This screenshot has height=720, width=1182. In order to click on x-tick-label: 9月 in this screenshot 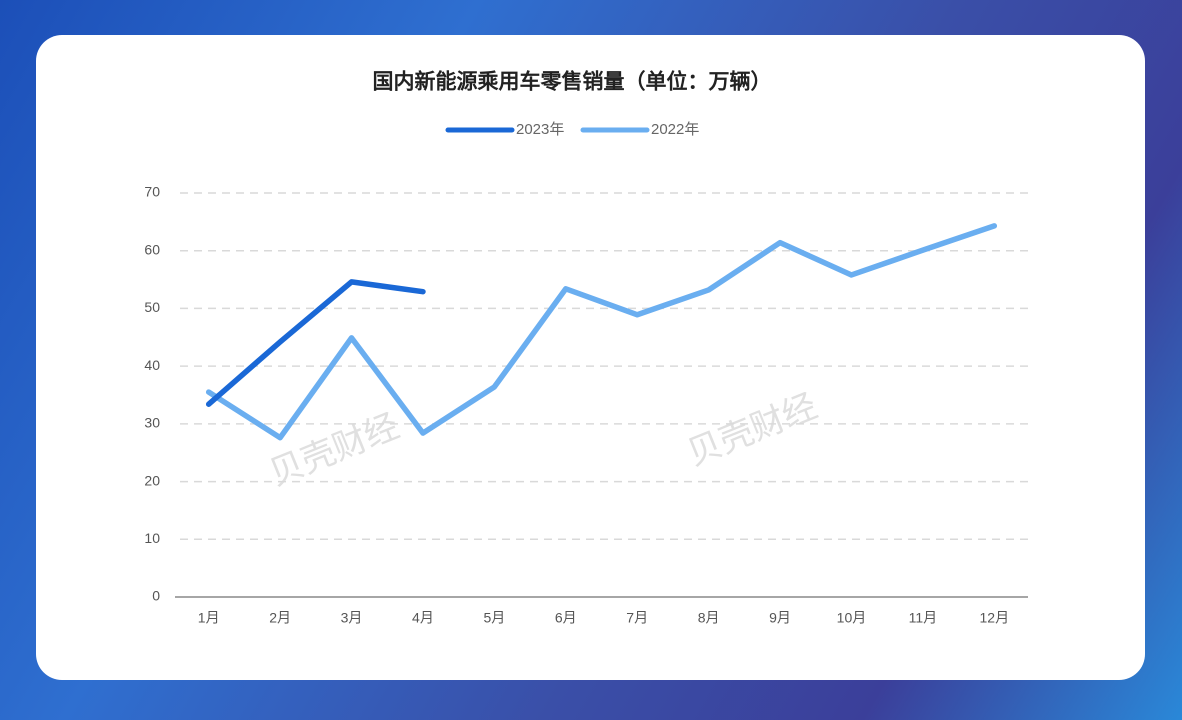, I will do `click(780, 618)`.